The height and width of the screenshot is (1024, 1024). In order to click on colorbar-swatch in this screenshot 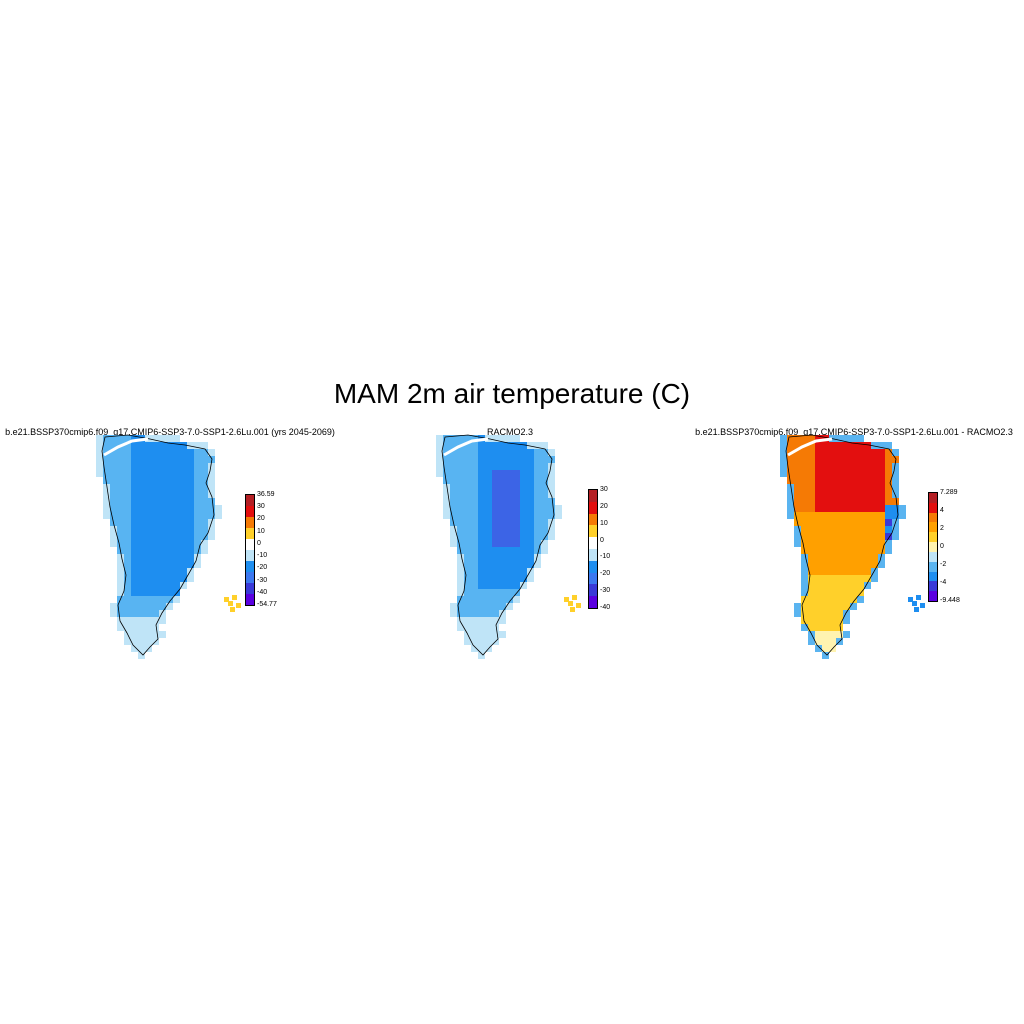, I will do `click(593, 566)`.